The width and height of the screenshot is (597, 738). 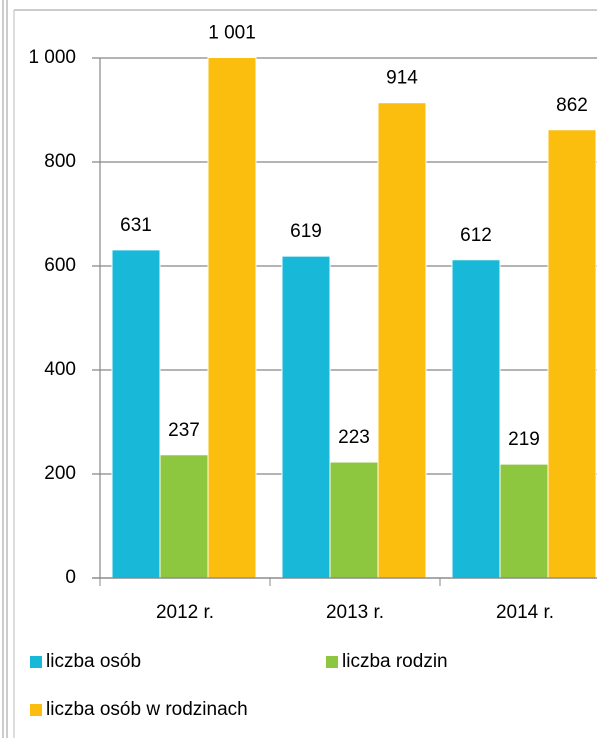 I want to click on data-label: 219, so click(x=524, y=439).